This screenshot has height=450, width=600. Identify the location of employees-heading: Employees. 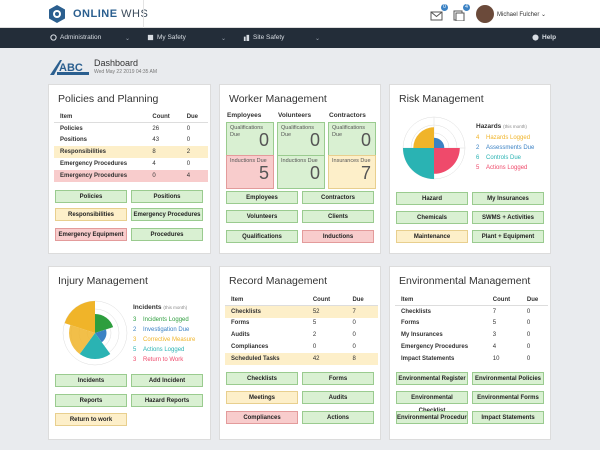
(244, 115).